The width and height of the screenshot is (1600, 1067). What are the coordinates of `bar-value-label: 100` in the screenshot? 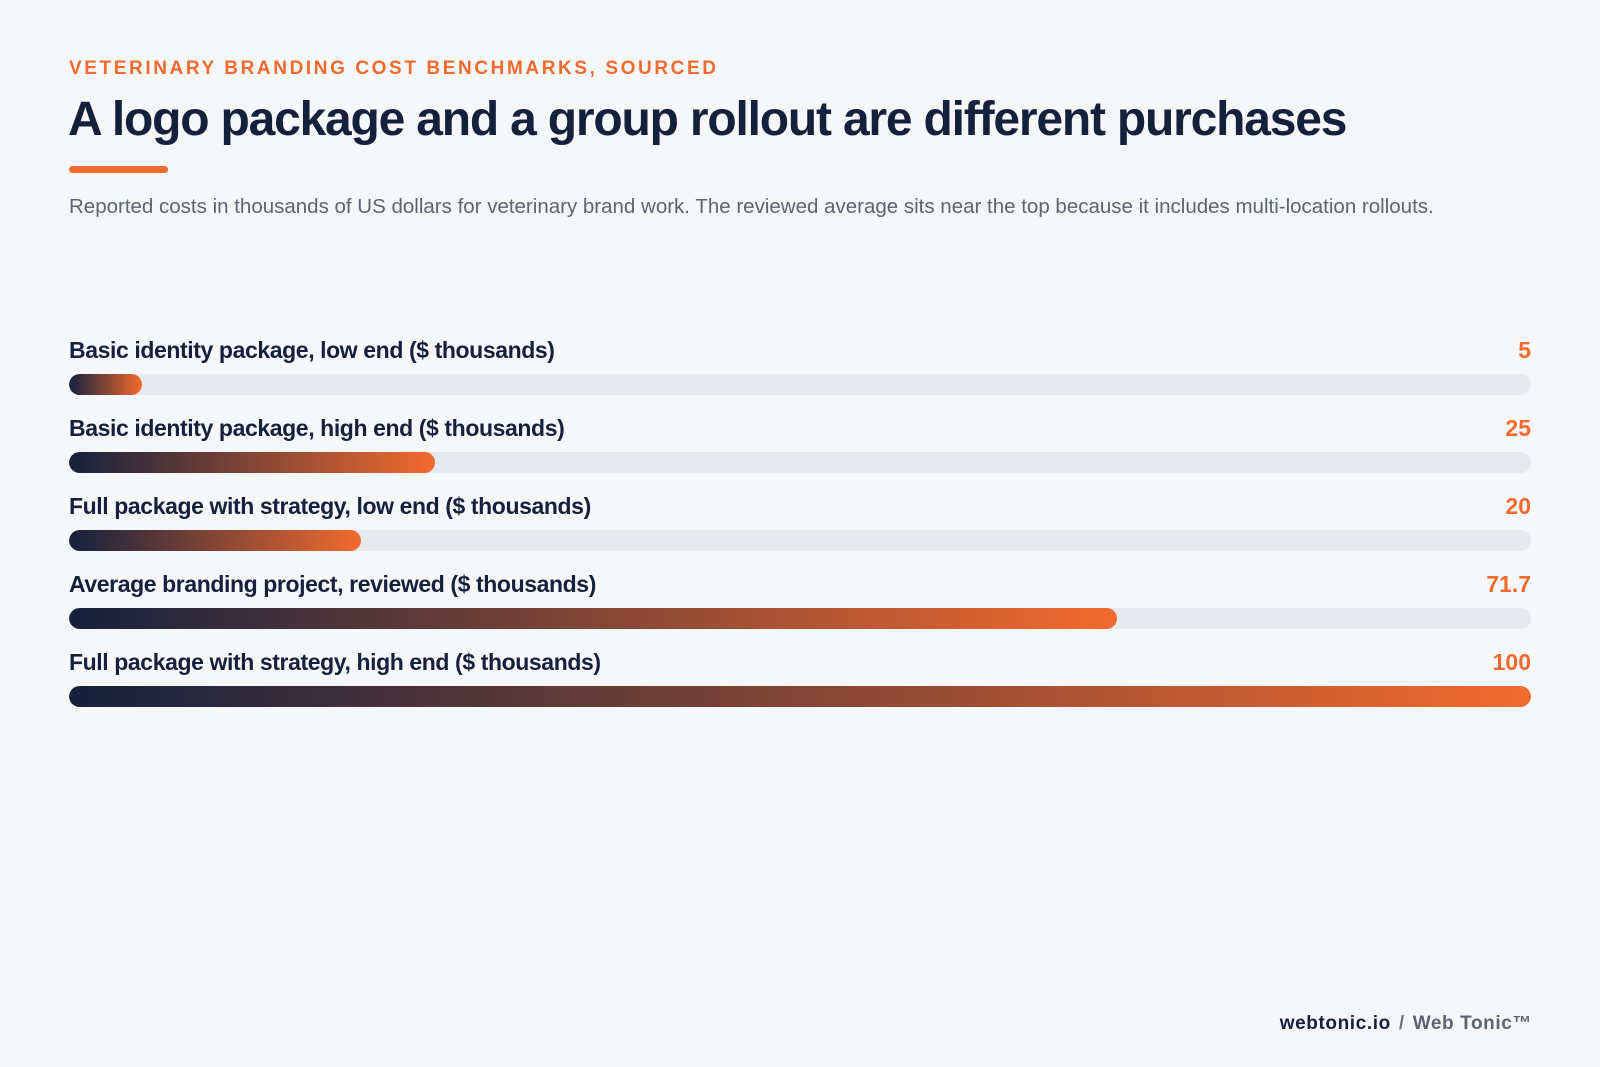 It's located at (1511, 662).